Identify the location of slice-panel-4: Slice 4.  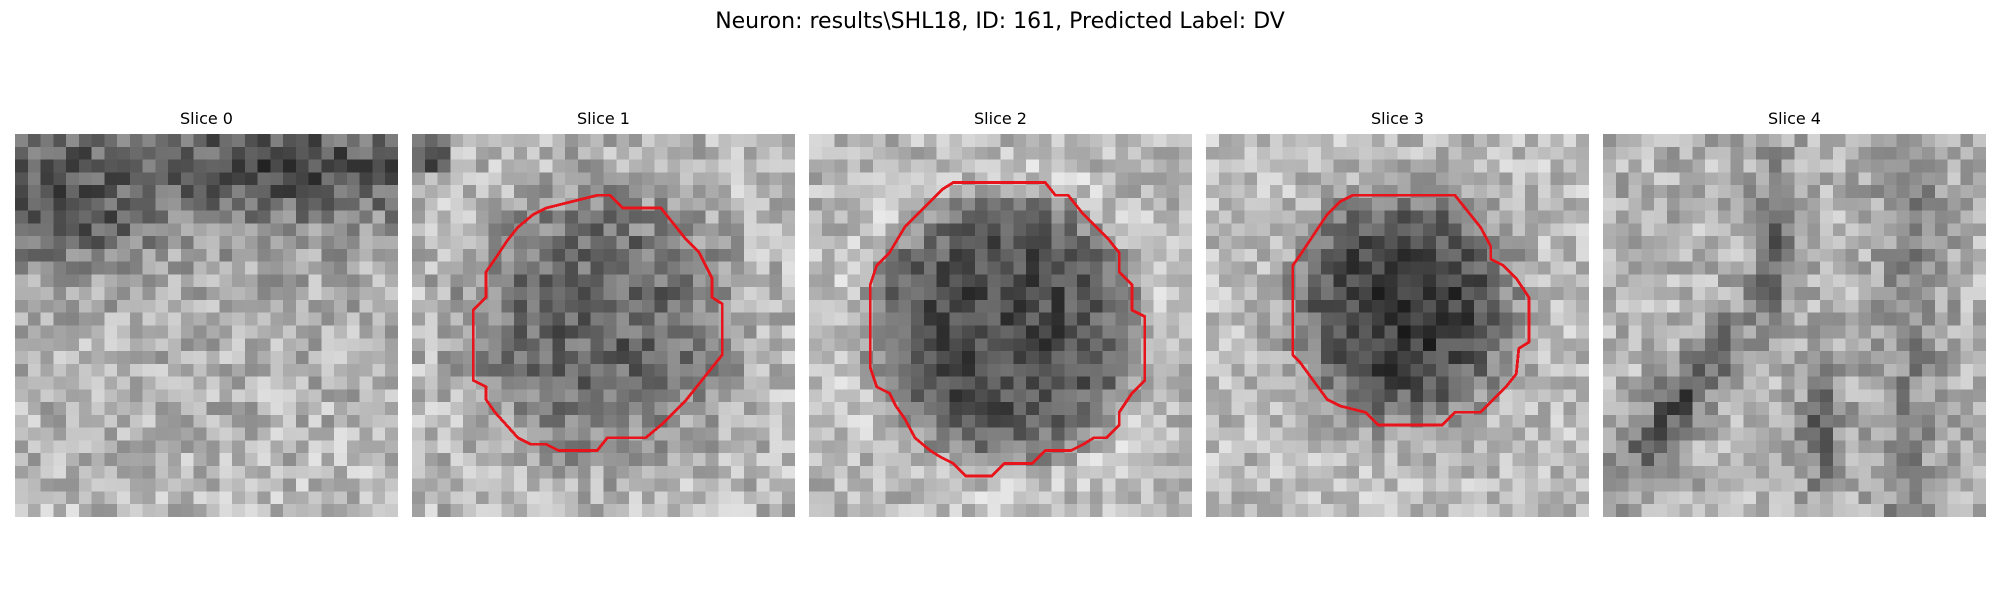
(1794, 312).